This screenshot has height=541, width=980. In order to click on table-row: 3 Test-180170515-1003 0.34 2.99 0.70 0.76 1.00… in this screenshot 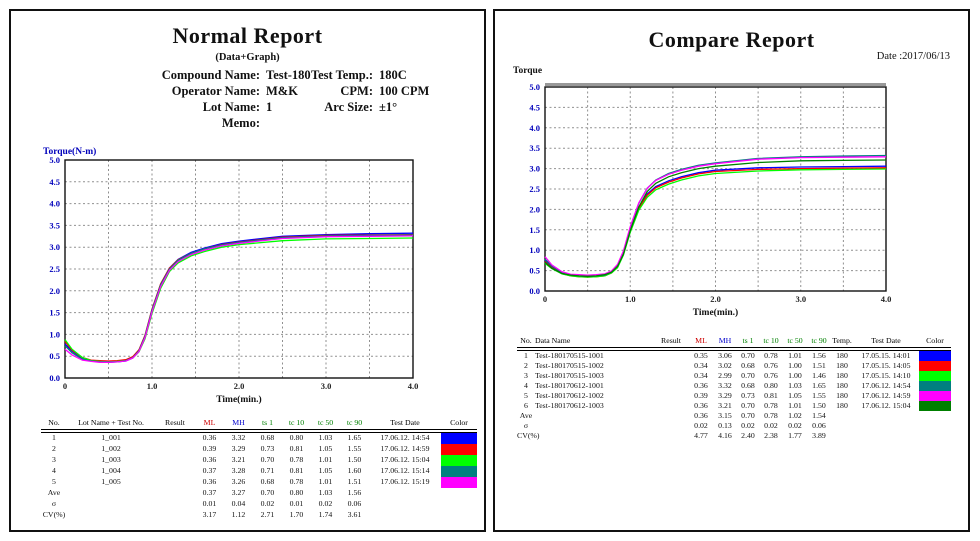, I will do `click(734, 375)`.